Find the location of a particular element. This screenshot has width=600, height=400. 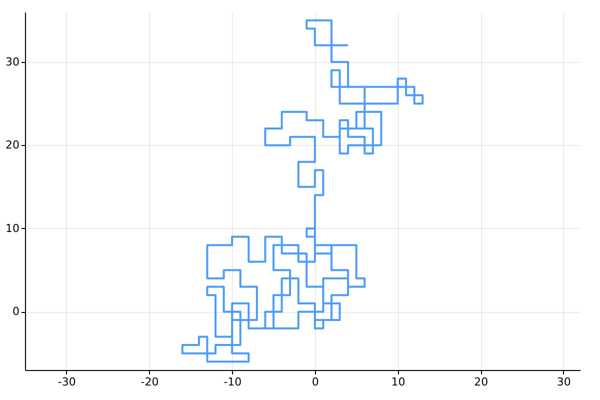

y-tick-label: 0 is located at coordinates (16, 311).